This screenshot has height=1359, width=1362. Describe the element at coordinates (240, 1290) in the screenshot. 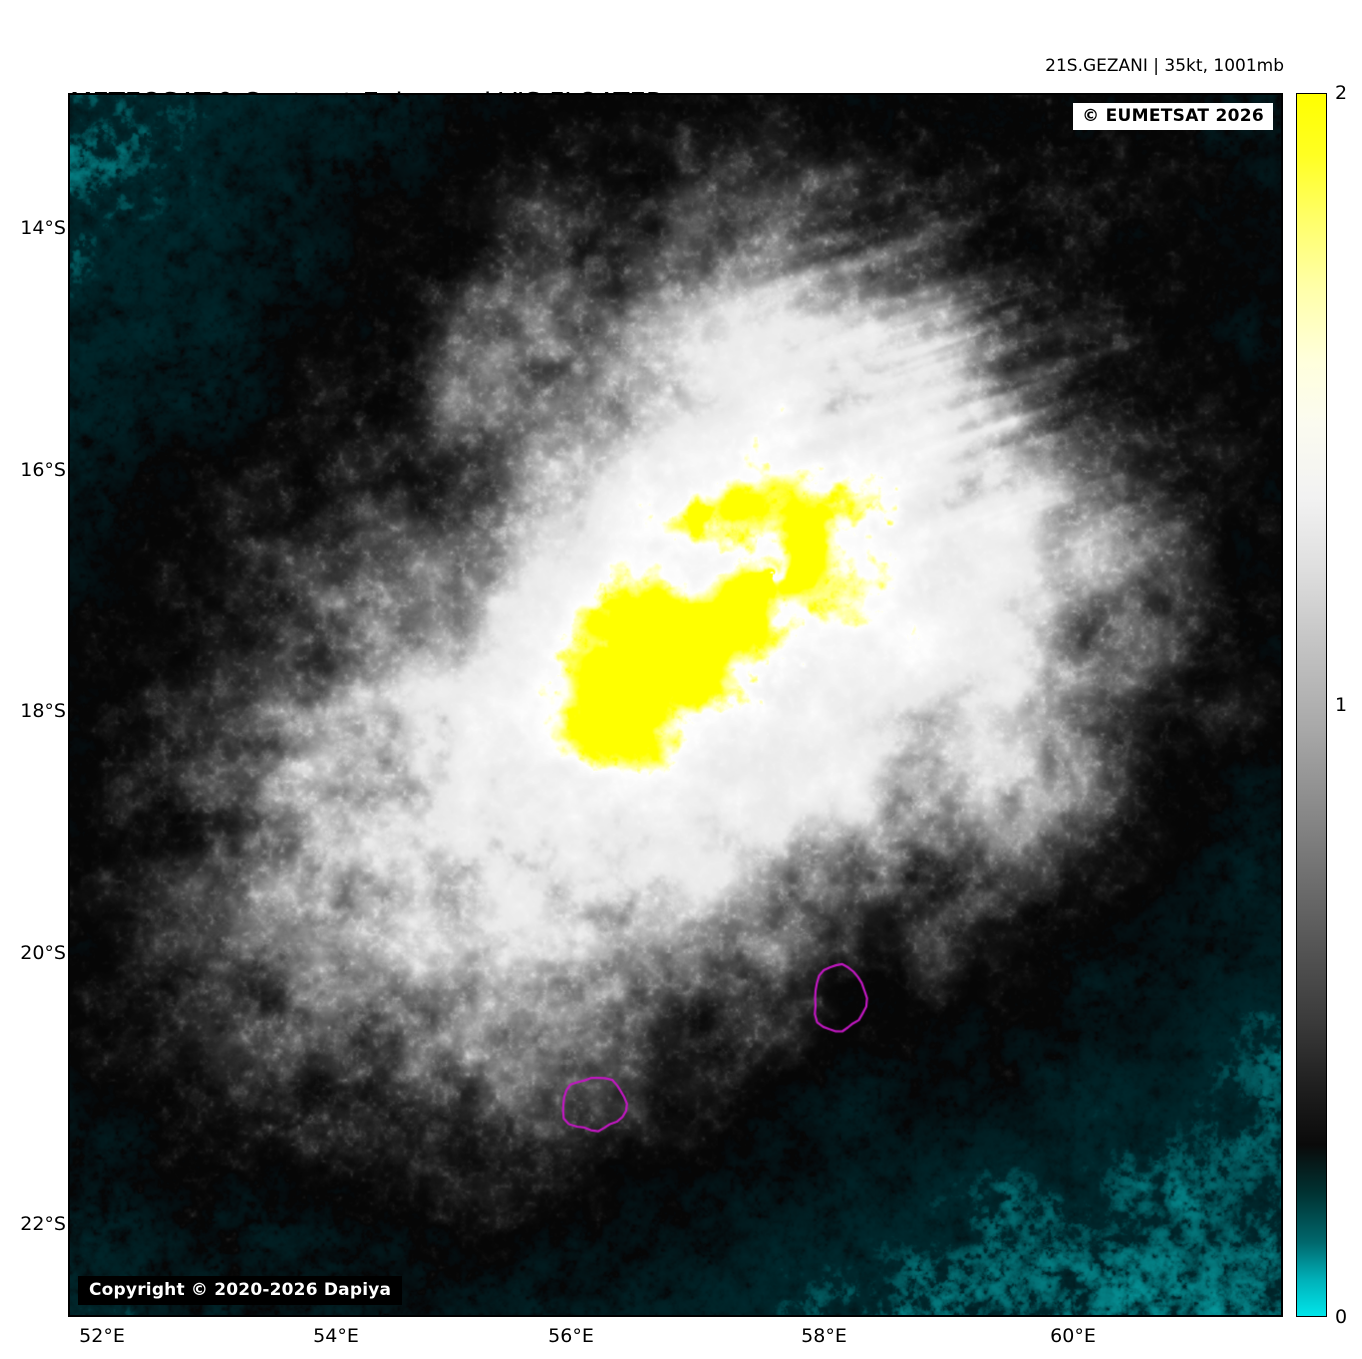

I see `dapiya-copyright-badge: Copyright © 2020-2026 Dapiya` at that location.